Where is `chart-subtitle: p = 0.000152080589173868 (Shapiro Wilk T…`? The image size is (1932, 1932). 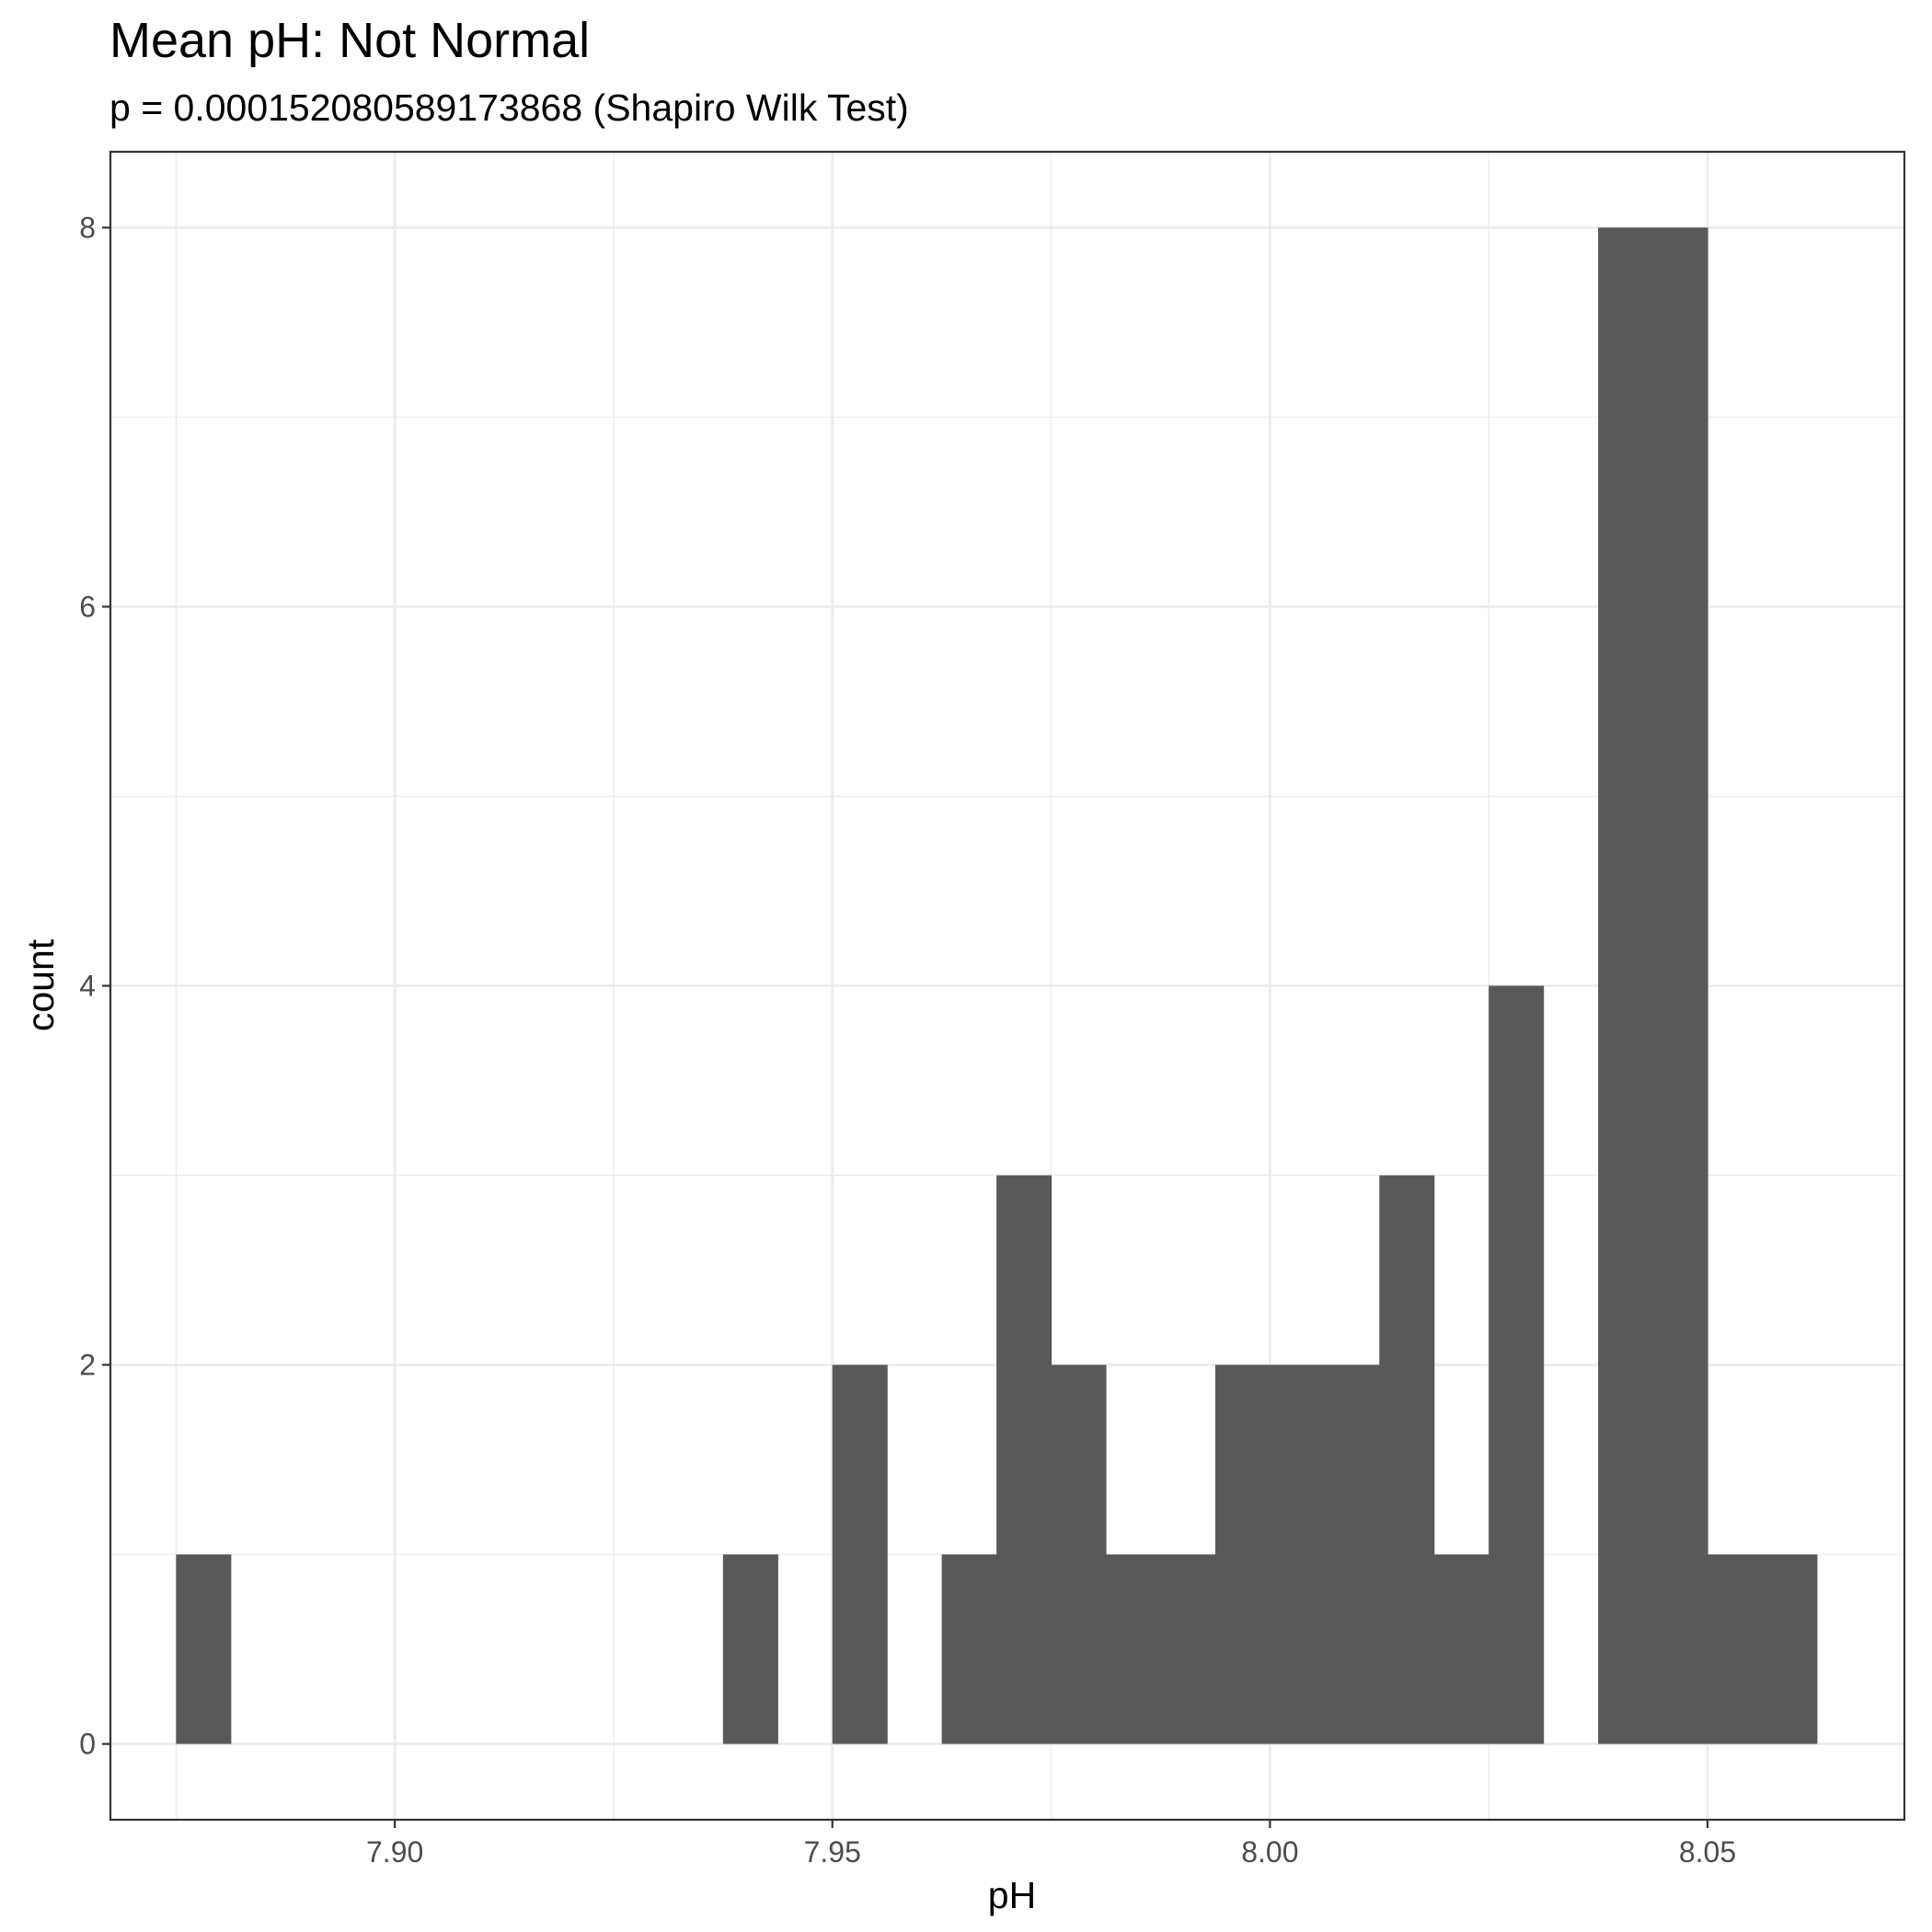
chart-subtitle: p = 0.000152080589173868 (Shapiro Wilk T… is located at coordinates (509, 107).